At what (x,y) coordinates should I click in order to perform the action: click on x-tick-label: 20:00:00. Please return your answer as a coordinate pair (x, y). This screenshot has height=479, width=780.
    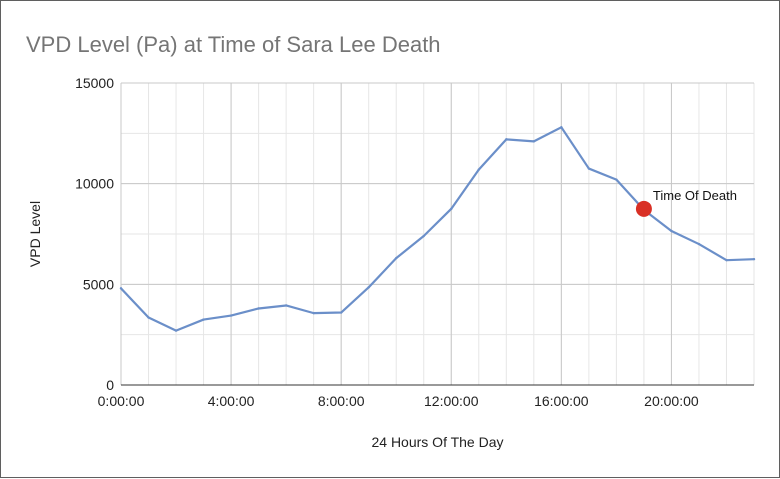
    Looking at the image, I should click on (671, 401).